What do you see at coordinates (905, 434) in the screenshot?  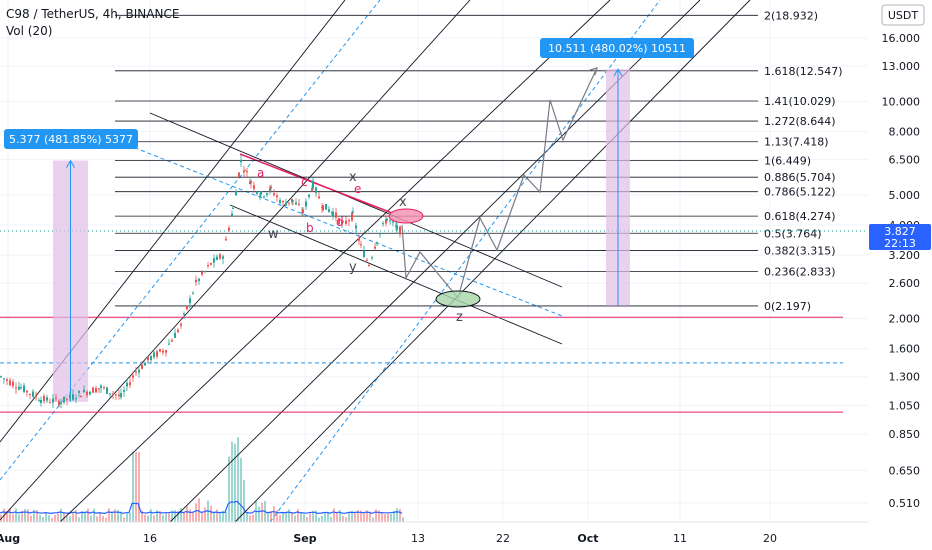 I see `y-tick-label: 0.850` at bounding box center [905, 434].